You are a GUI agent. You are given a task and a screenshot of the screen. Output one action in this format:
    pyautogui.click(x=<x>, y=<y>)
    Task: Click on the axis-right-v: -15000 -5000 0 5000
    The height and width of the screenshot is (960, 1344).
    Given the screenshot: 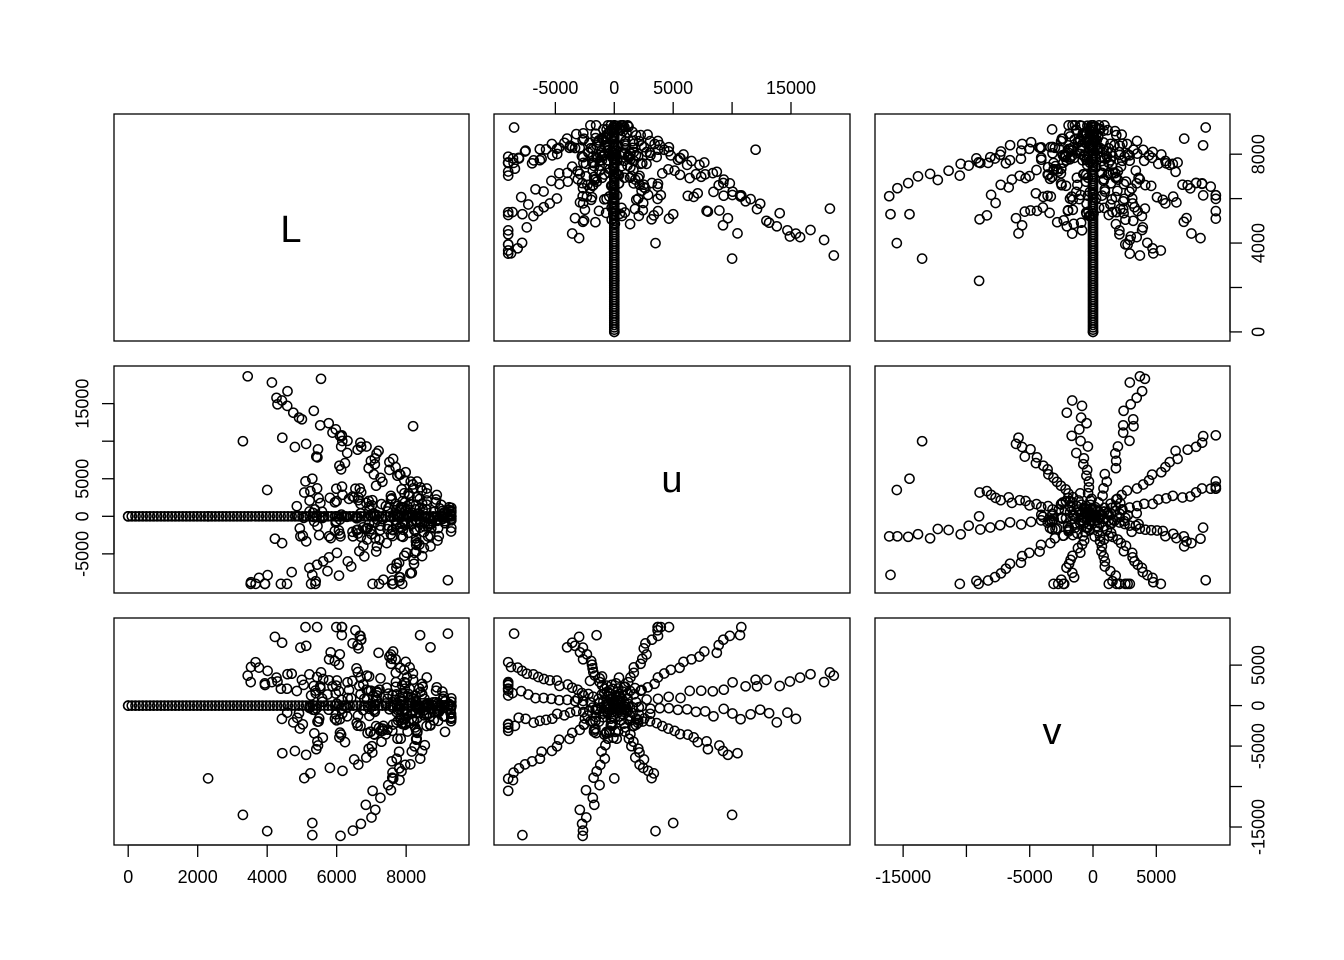 What is the action you would take?
    pyautogui.click(x=1249, y=750)
    